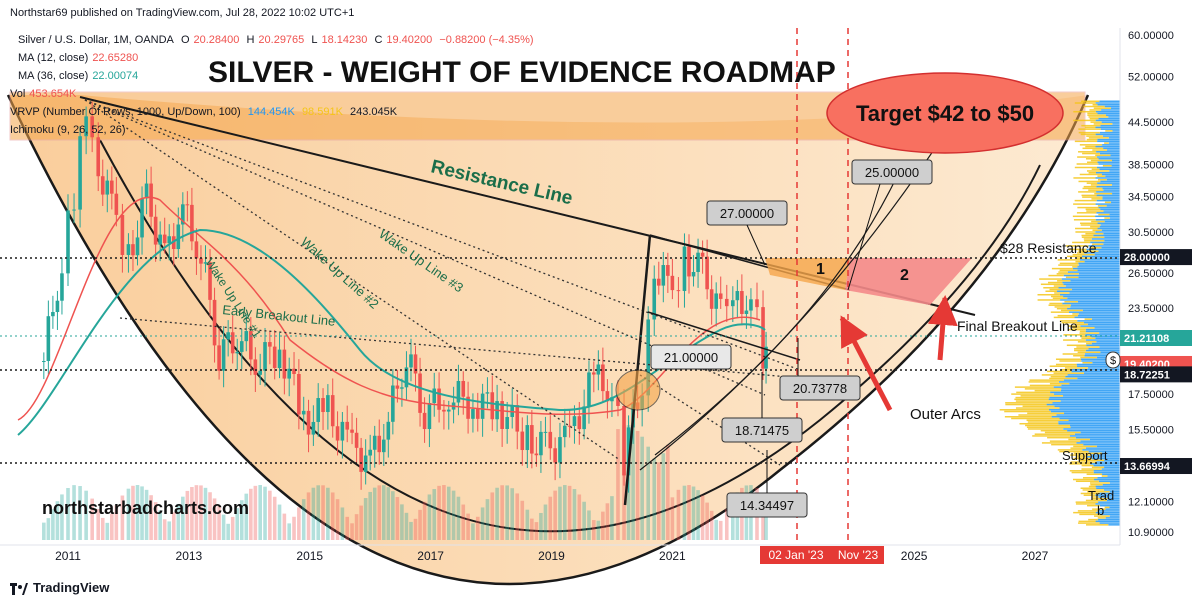 The height and width of the screenshot is (605, 1200). I want to click on x-highlight-jan-23: 02 Jan '23, so click(796, 555).